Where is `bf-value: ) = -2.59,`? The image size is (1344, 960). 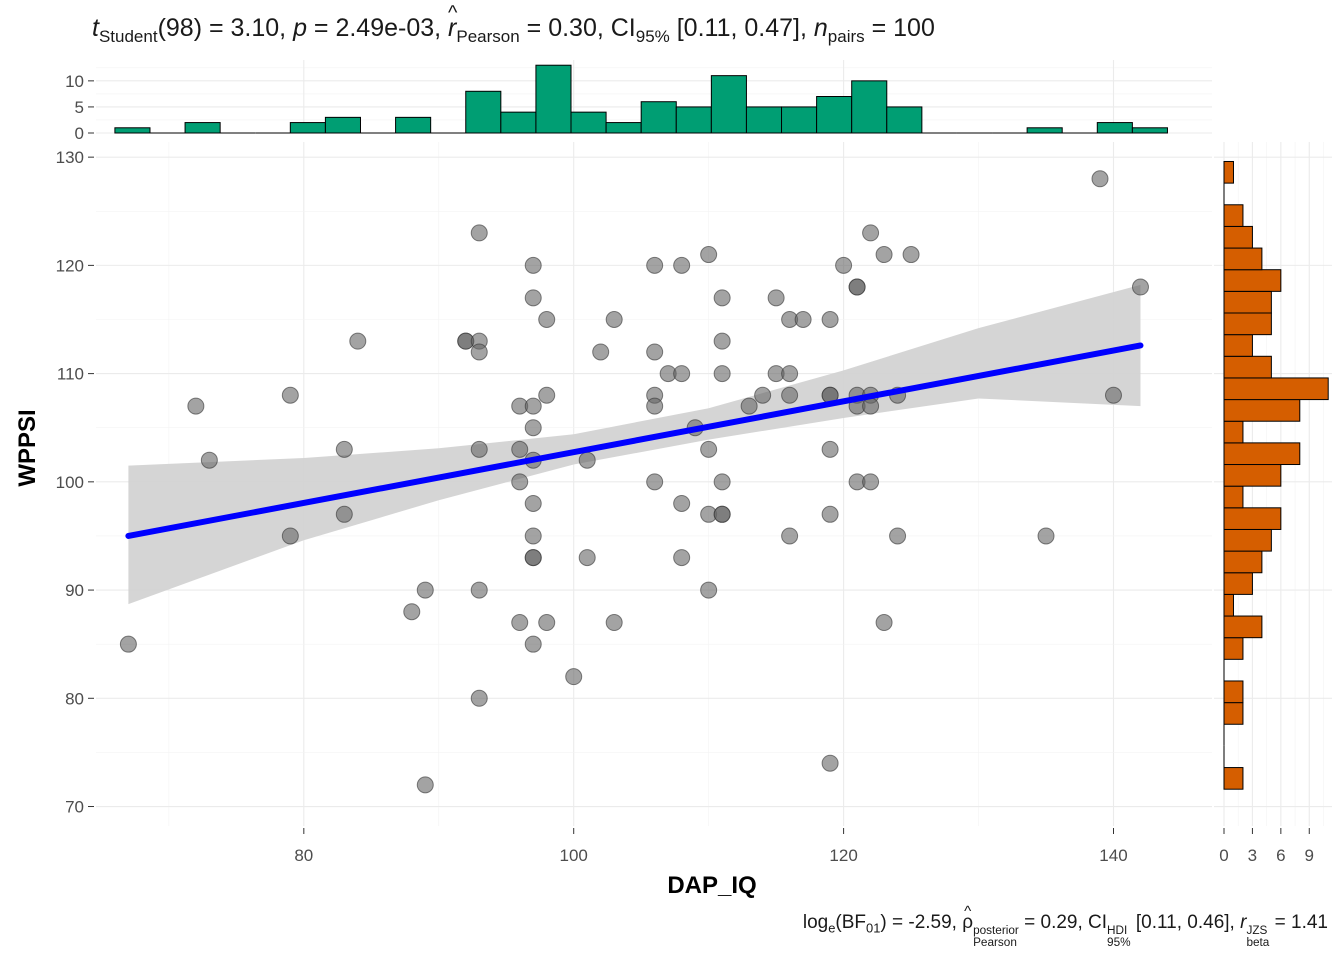 bf-value: ) = -2.59, is located at coordinates (921, 922).